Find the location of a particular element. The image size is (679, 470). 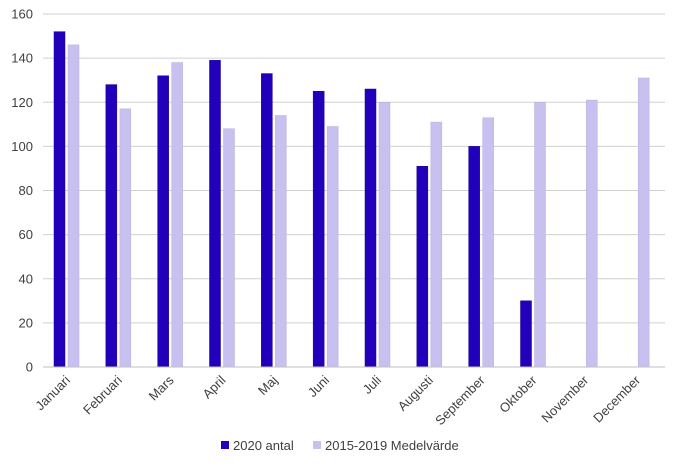

y-tick-label: 100 is located at coordinates (22, 146).